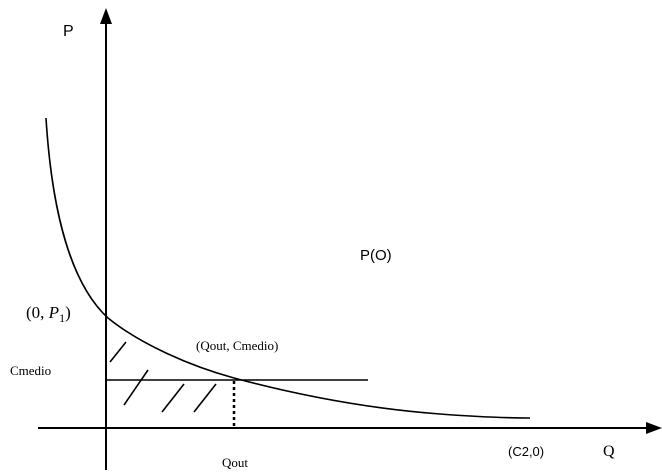 Image resolution: width=662 pixels, height=472 pixels. I want to click on y-intercept-prefix: (0,, so click(37, 312).